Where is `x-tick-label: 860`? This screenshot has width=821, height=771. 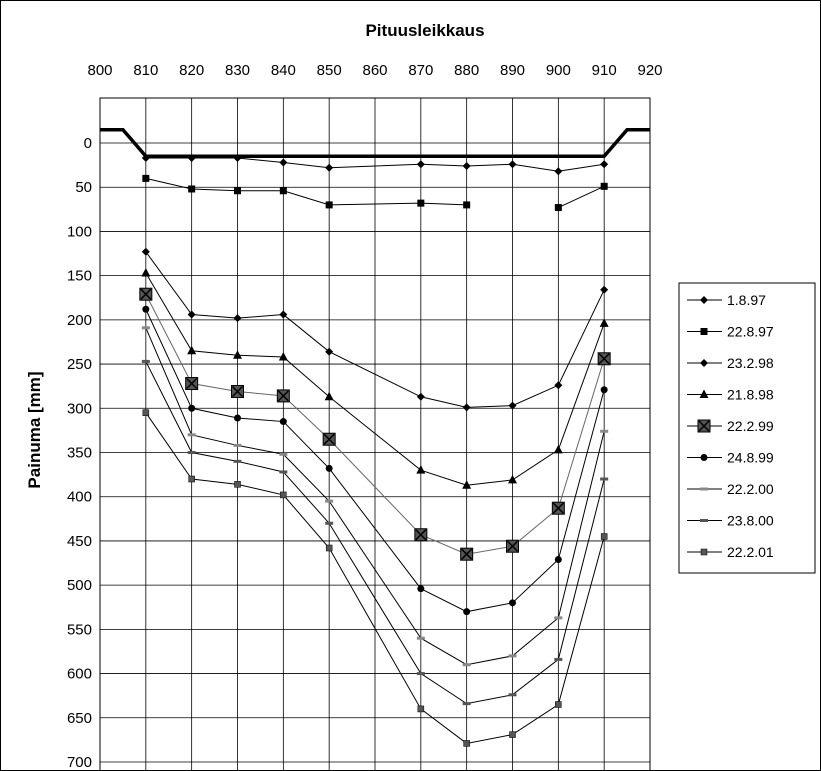 x-tick-label: 860 is located at coordinates (374, 70).